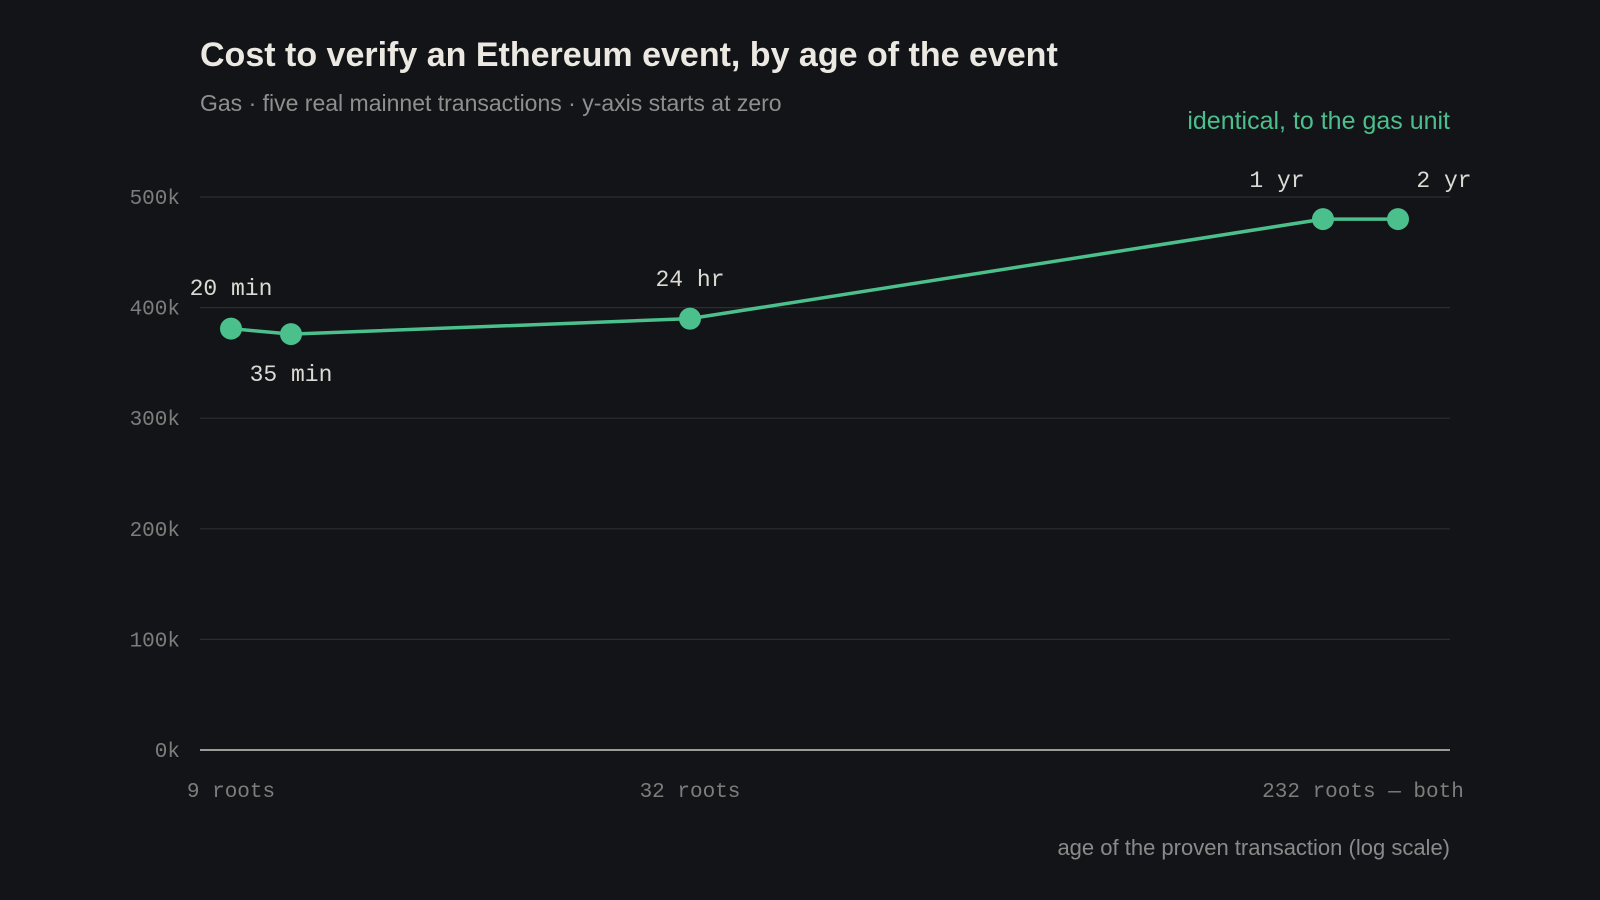  What do you see at coordinates (231, 289) in the screenshot?
I see `point-label: 20 min` at bounding box center [231, 289].